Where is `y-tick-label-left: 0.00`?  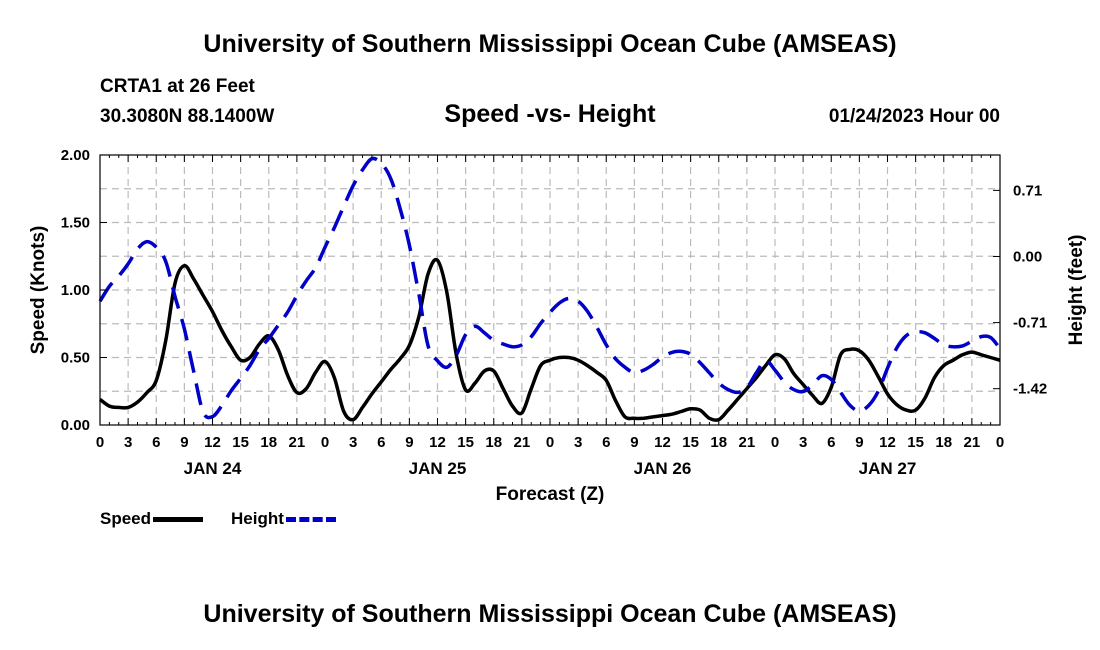
y-tick-label-left: 0.00 is located at coordinates (75, 425).